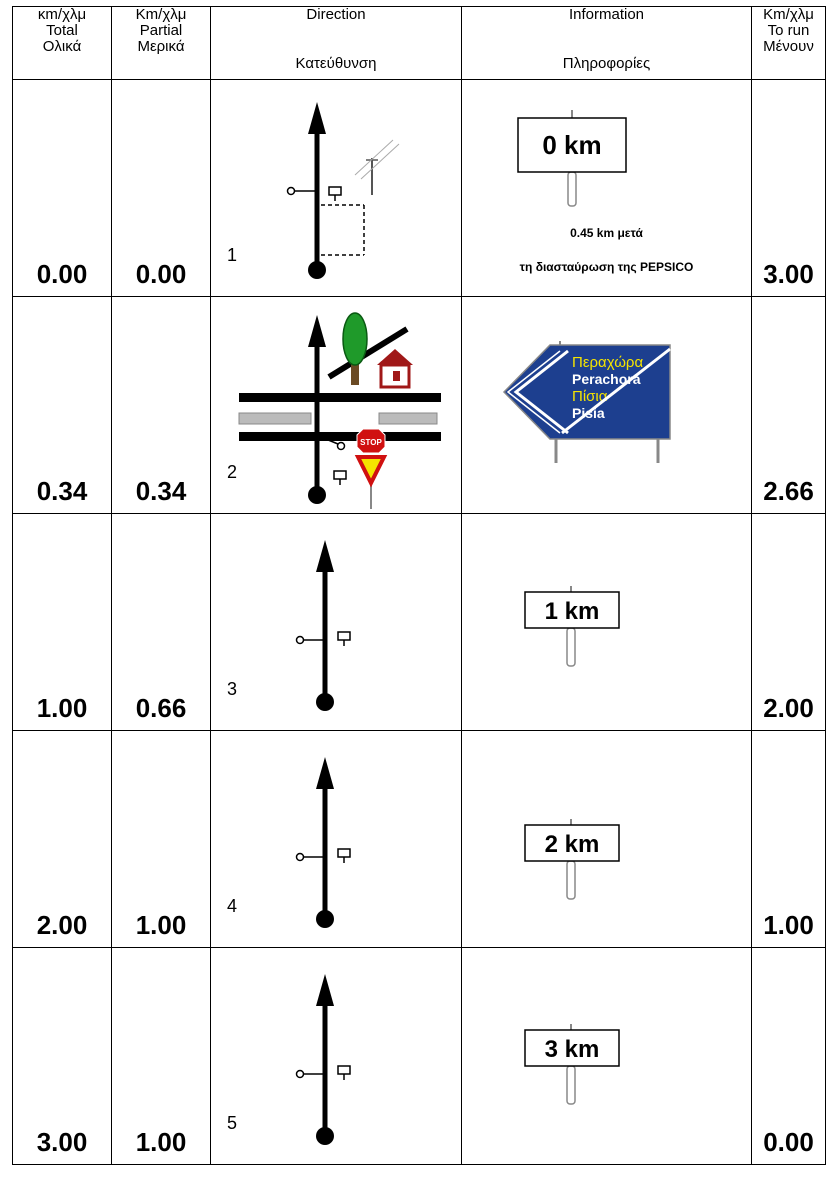 Image resolution: width=834 pixels, height=1194 pixels. Describe the element at coordinates (571, 145) in the screenshot. I see `km-sign-text: 0 km` at that location.